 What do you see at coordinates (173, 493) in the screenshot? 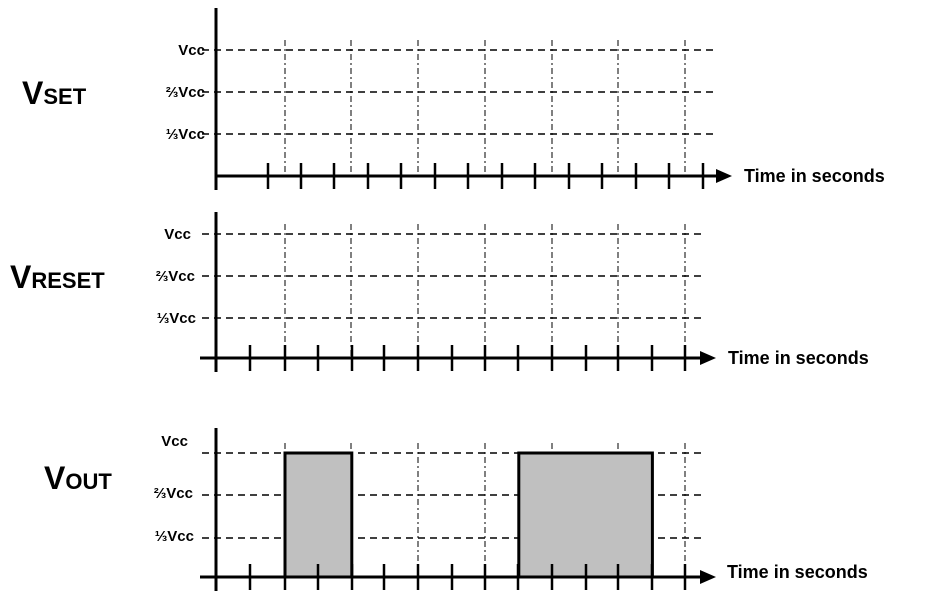
I see `vout-level-two-thirds-label: ⅔Vcc` at bounding box center [173, 493].